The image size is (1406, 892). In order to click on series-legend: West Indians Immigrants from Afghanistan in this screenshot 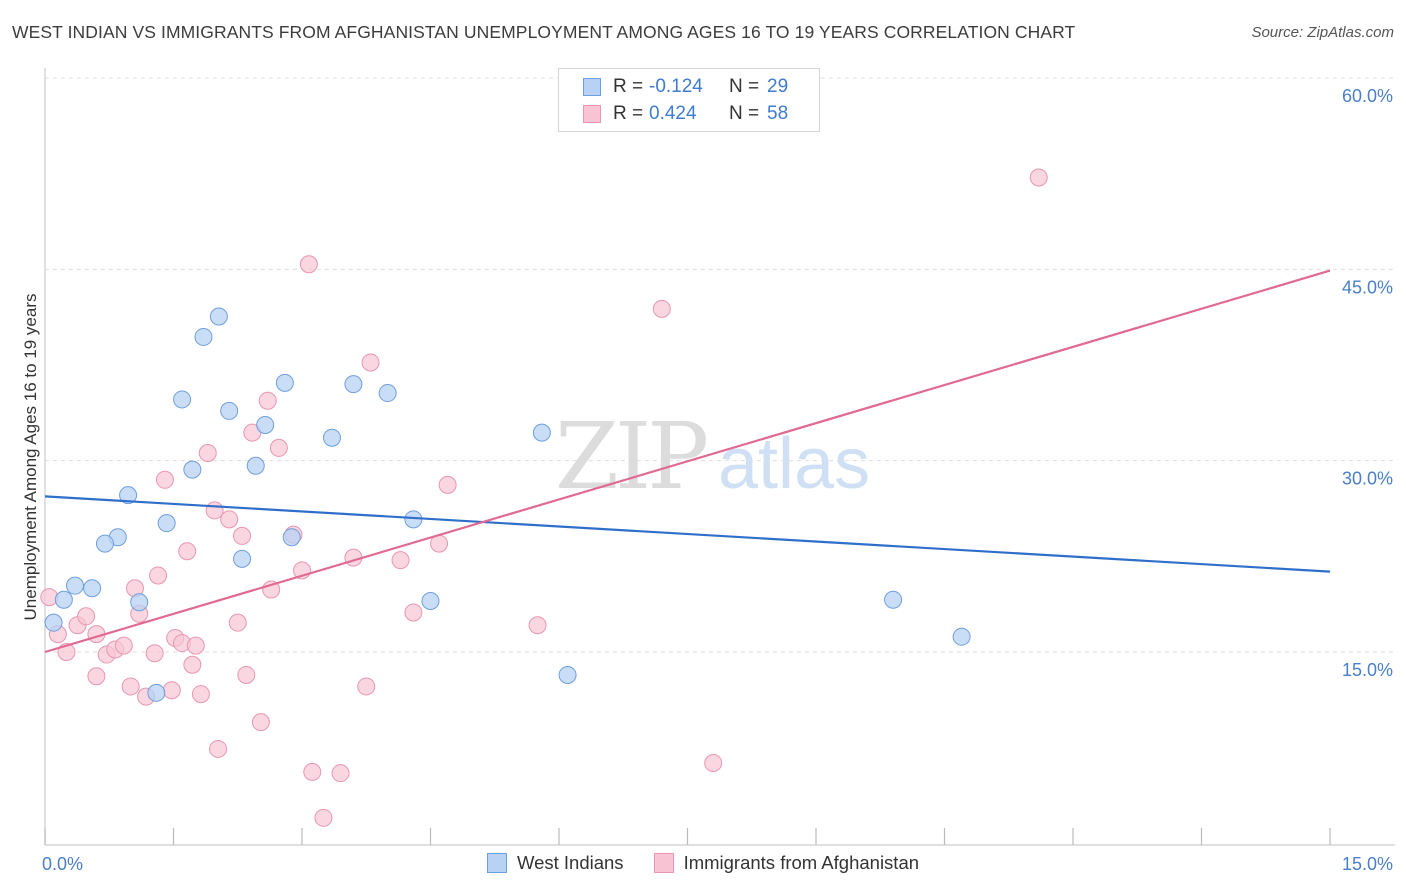, I will do `click(703, 863)`.